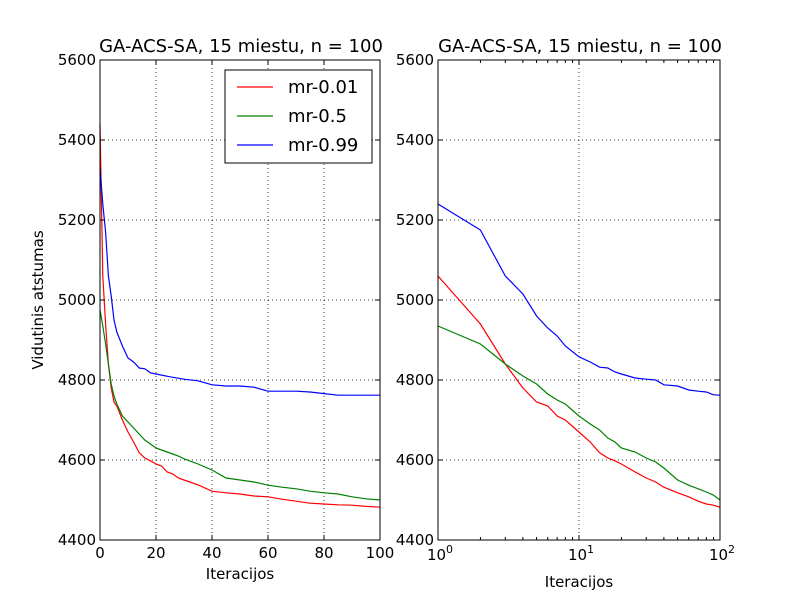 The height and width of the screenshot is (600, 800). I want to click on x-tick-label-exponent: 1, so click(590, 549).